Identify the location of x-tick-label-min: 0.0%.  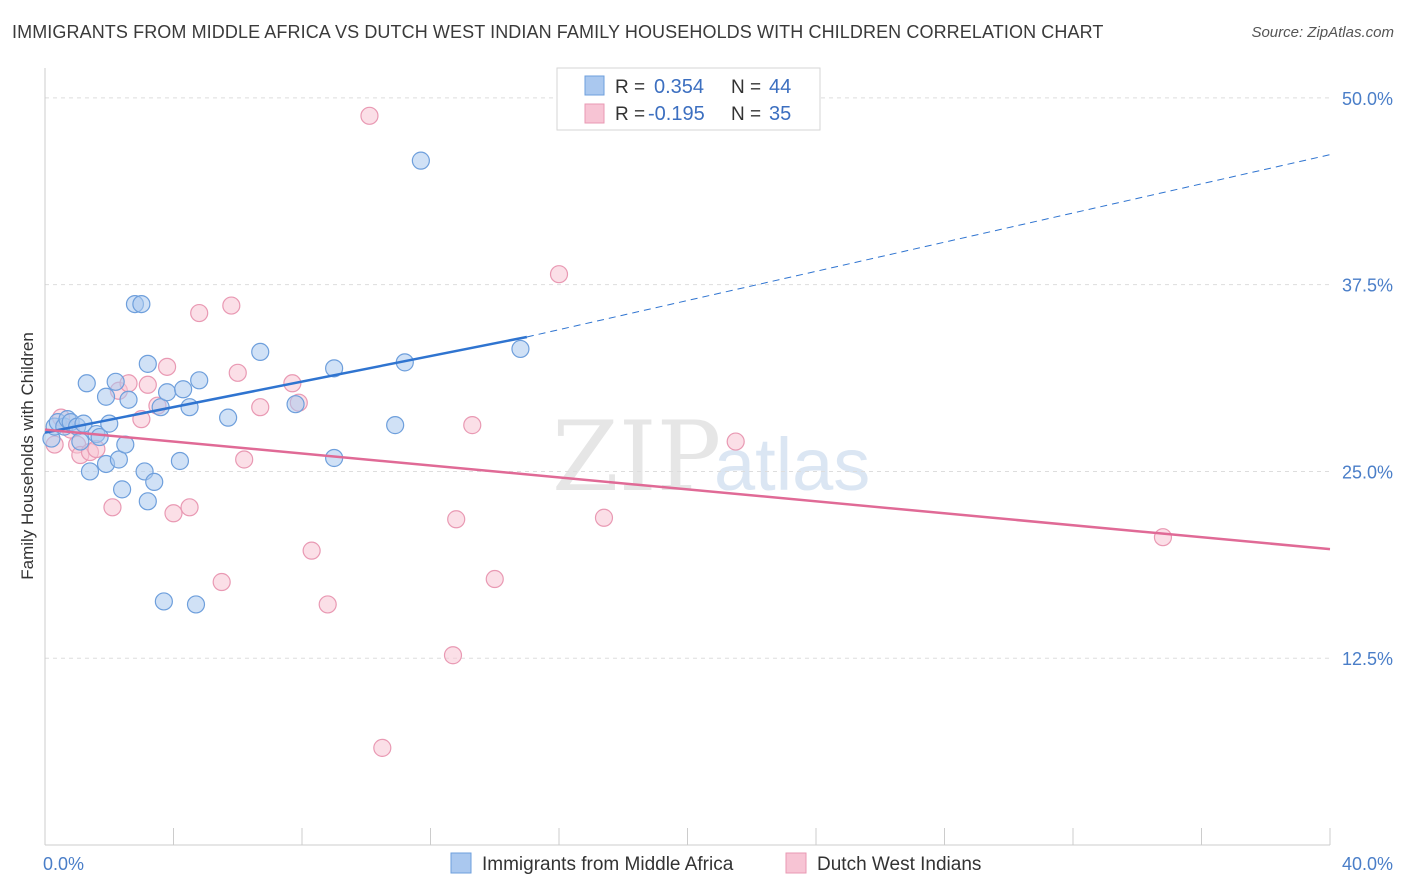
(63, 864).